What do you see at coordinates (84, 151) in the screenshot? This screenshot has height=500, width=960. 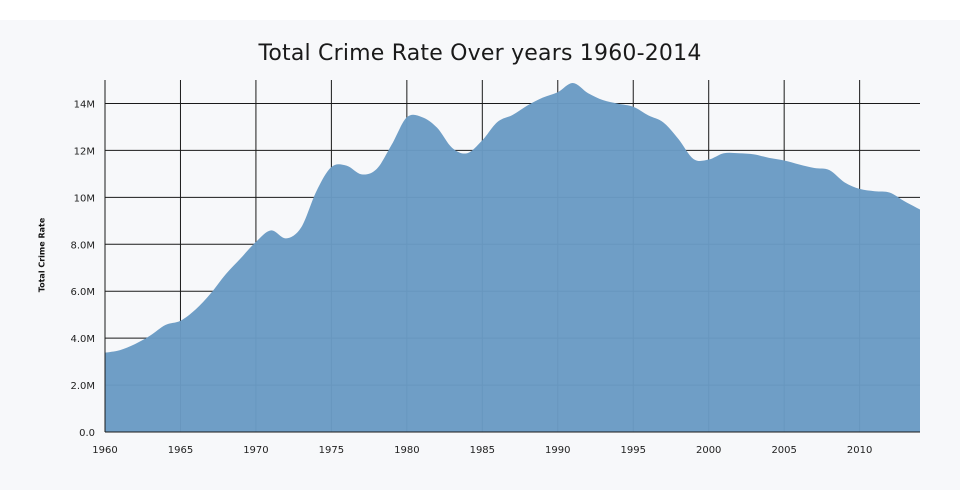 I see `y-tick-label-12M: 12M` at bounding box center [84, 151].